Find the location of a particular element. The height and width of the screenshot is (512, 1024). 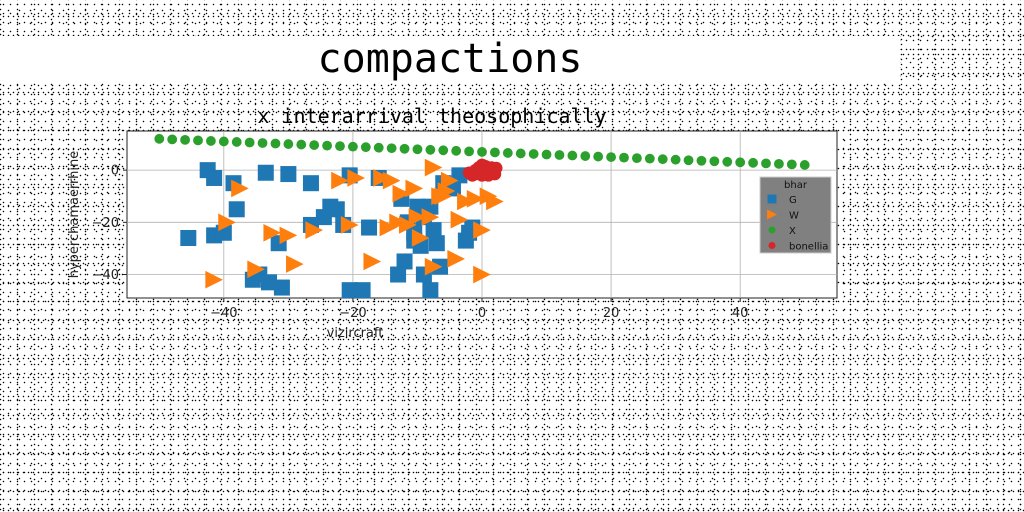

y-tick-label: −20 is located at coordinates (105, 223).